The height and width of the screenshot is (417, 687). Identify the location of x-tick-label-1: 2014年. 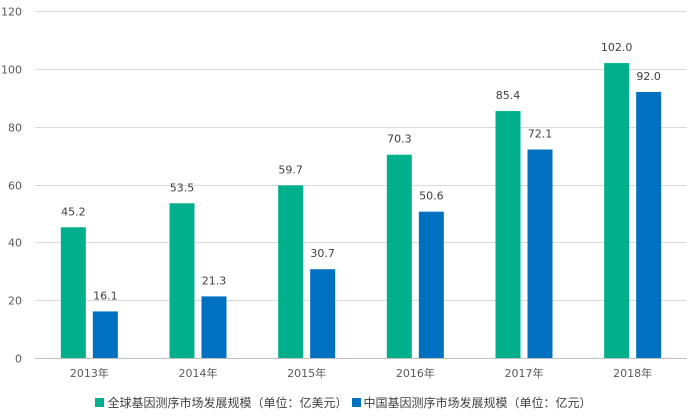
(198, 373).